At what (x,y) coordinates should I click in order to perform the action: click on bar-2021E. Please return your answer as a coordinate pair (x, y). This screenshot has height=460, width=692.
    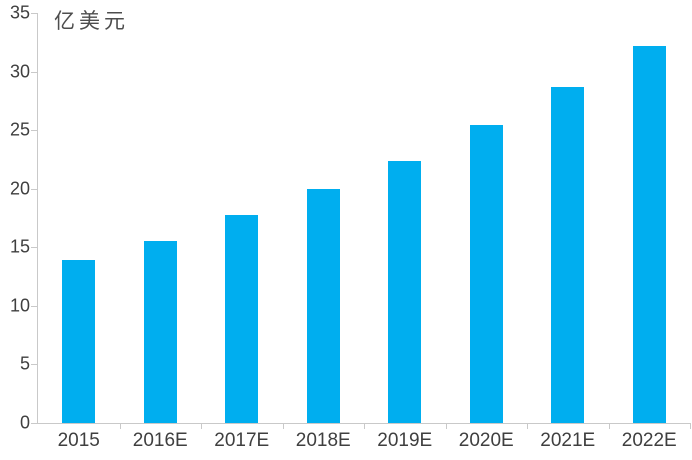
    Looking at the image, I should click on (568, 254).